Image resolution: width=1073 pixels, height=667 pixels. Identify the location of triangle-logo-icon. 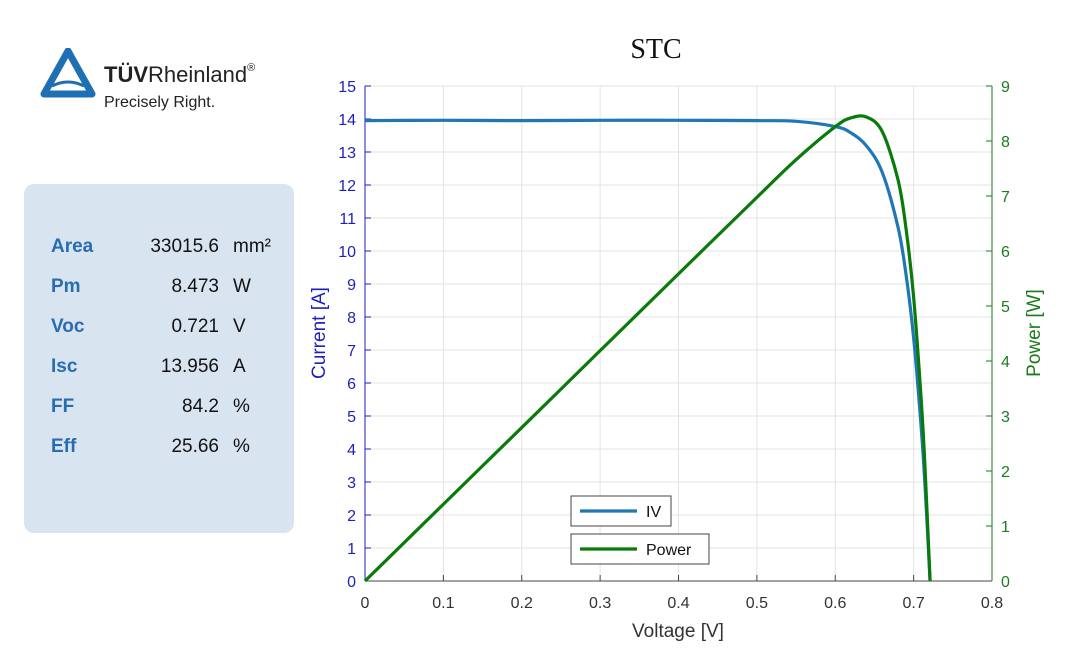
(68, 73).